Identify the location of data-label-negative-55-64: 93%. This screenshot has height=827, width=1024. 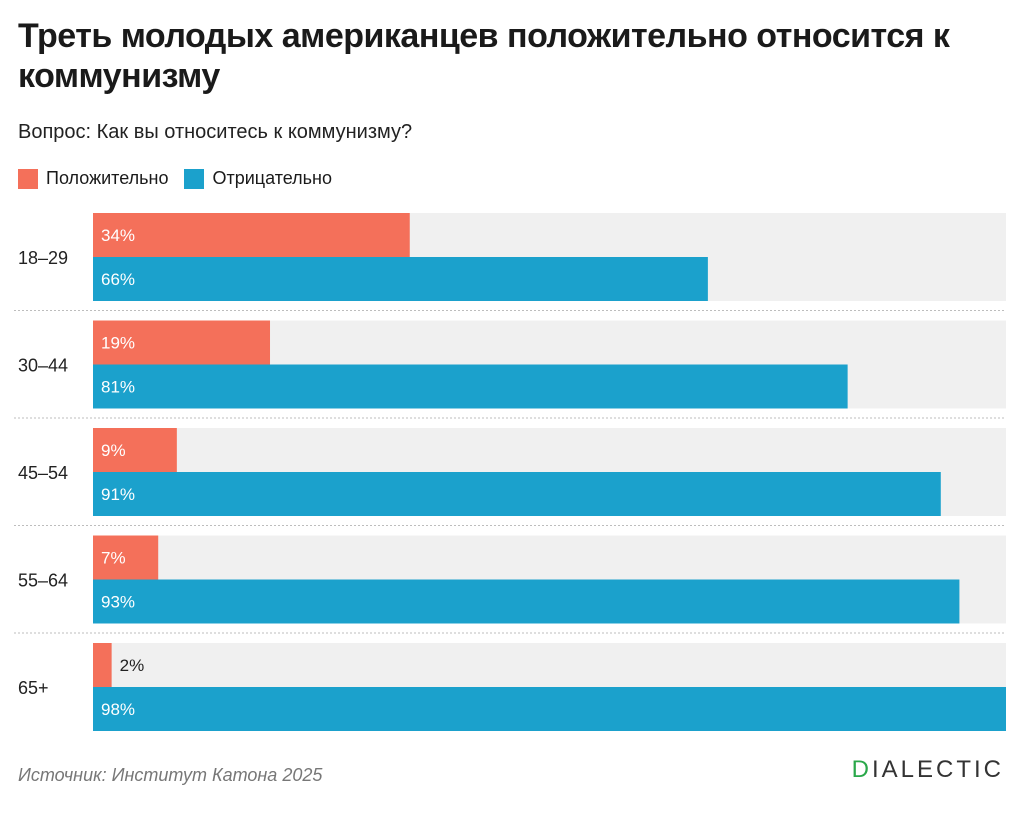
(118, 602).